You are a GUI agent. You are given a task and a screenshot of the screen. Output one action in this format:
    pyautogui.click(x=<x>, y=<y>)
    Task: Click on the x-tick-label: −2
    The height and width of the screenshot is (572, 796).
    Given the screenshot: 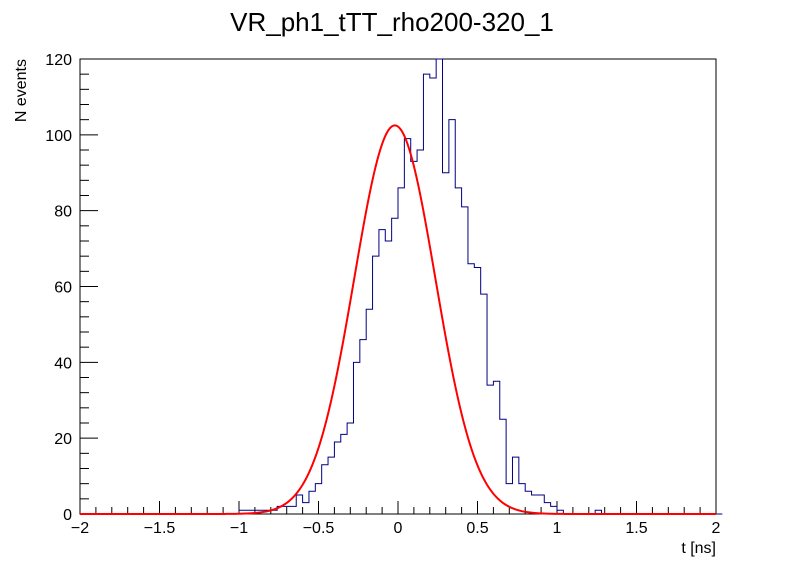 What is the action you would take?
    pyautogui.click(x=80, y=528)
    